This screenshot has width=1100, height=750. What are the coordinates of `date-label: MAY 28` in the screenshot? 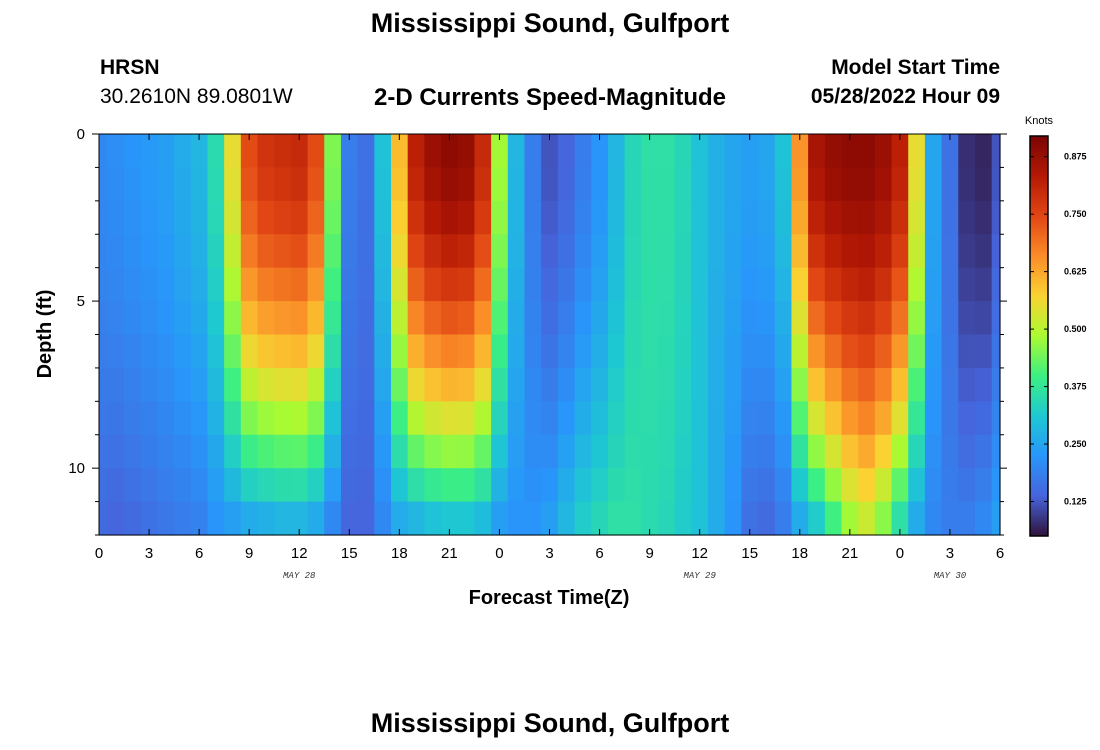 It's located at (299, 576).